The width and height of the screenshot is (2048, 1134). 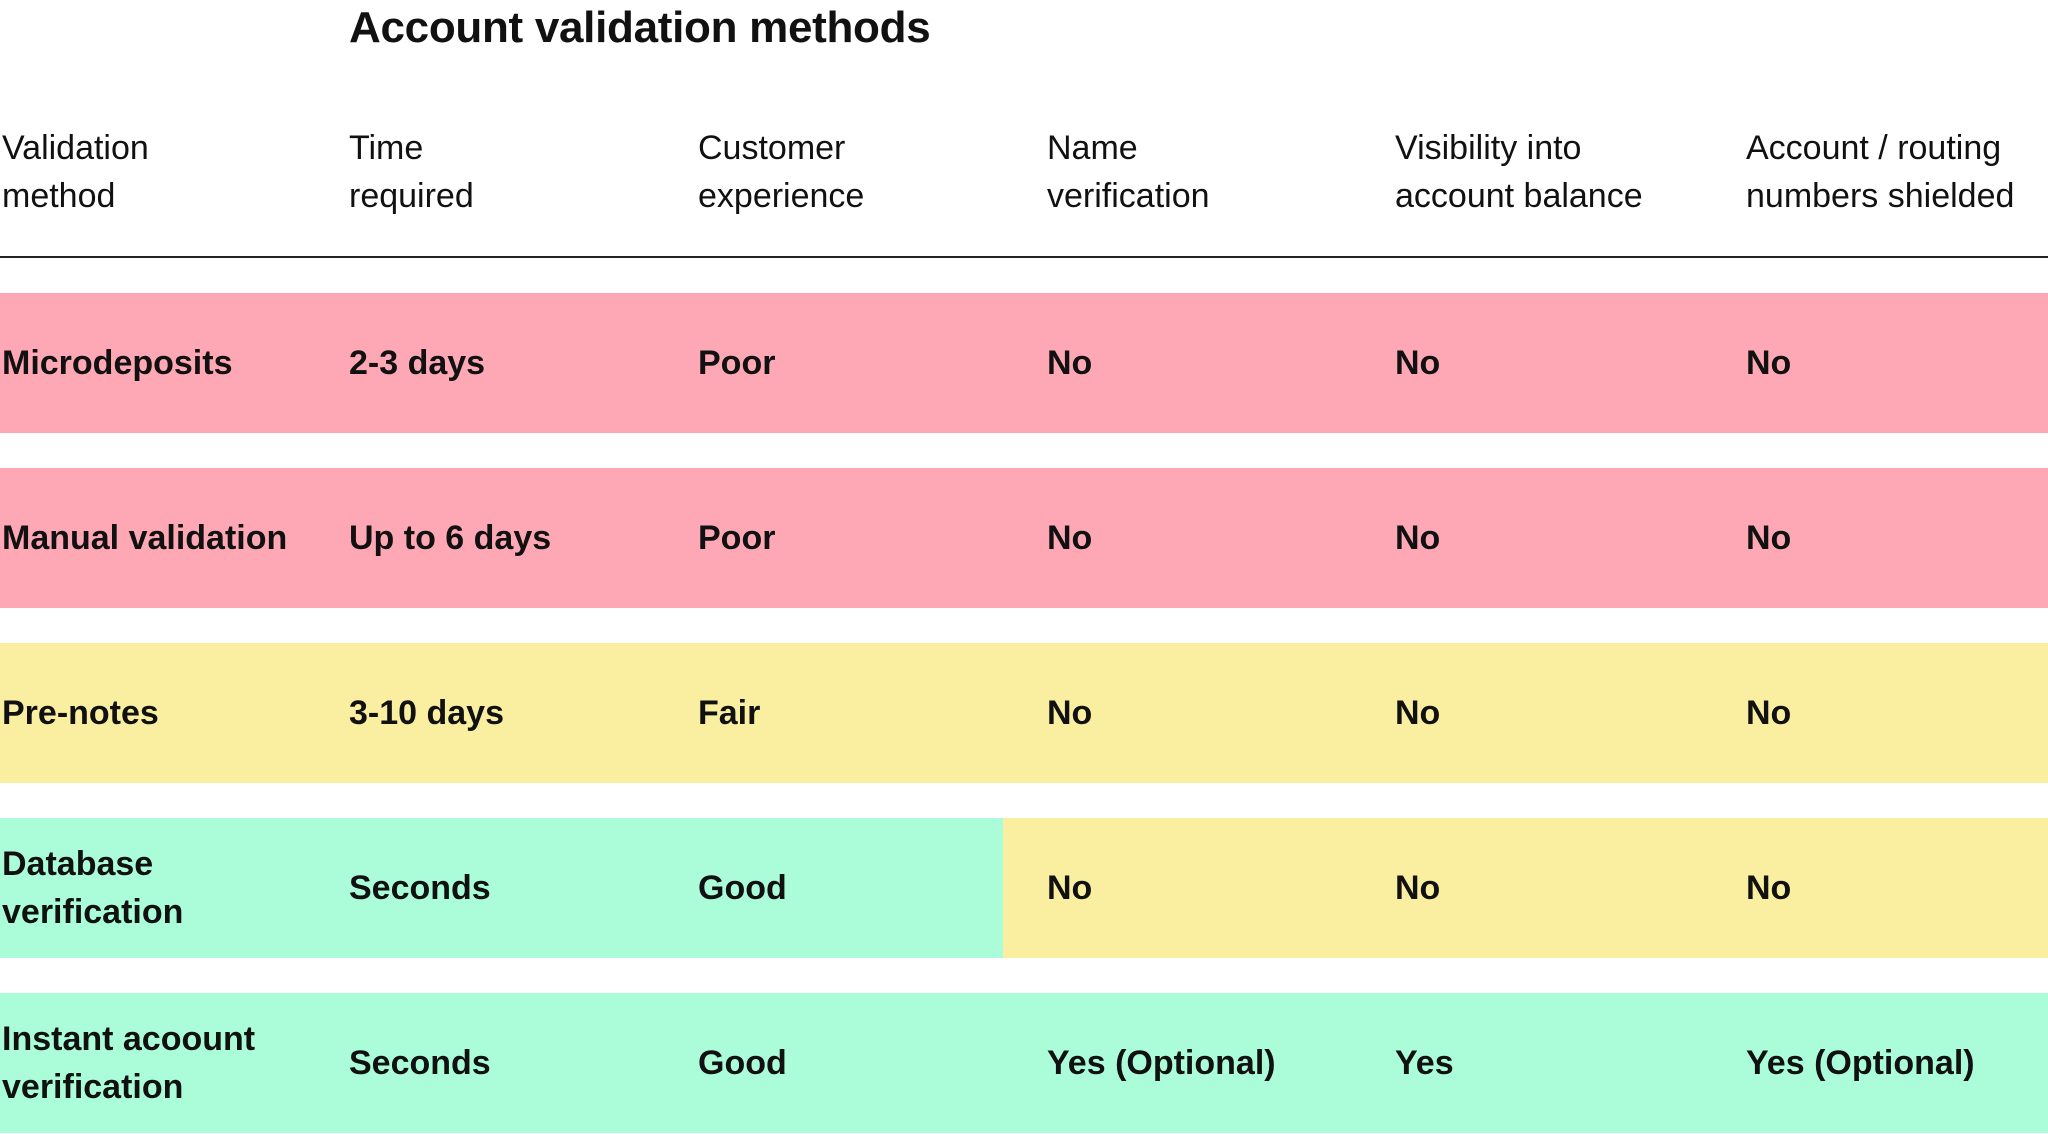 I want to click on cell-text-line: Pre-notes, so click(x=80, y=713).